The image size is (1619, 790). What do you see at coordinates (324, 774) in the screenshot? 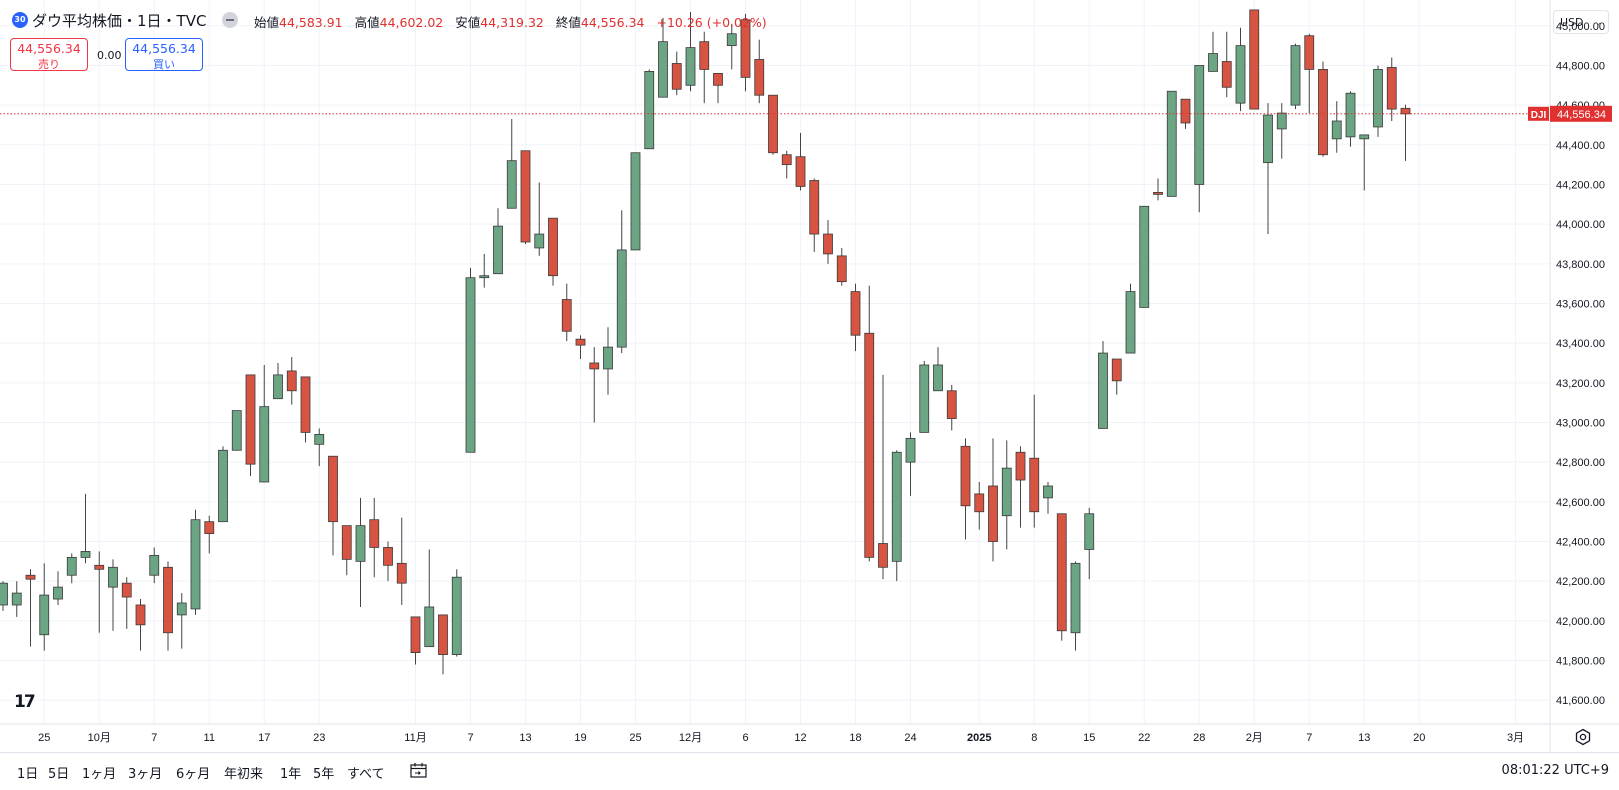
I see `range-5y-button: 5年` at bounding box center [324, 774].